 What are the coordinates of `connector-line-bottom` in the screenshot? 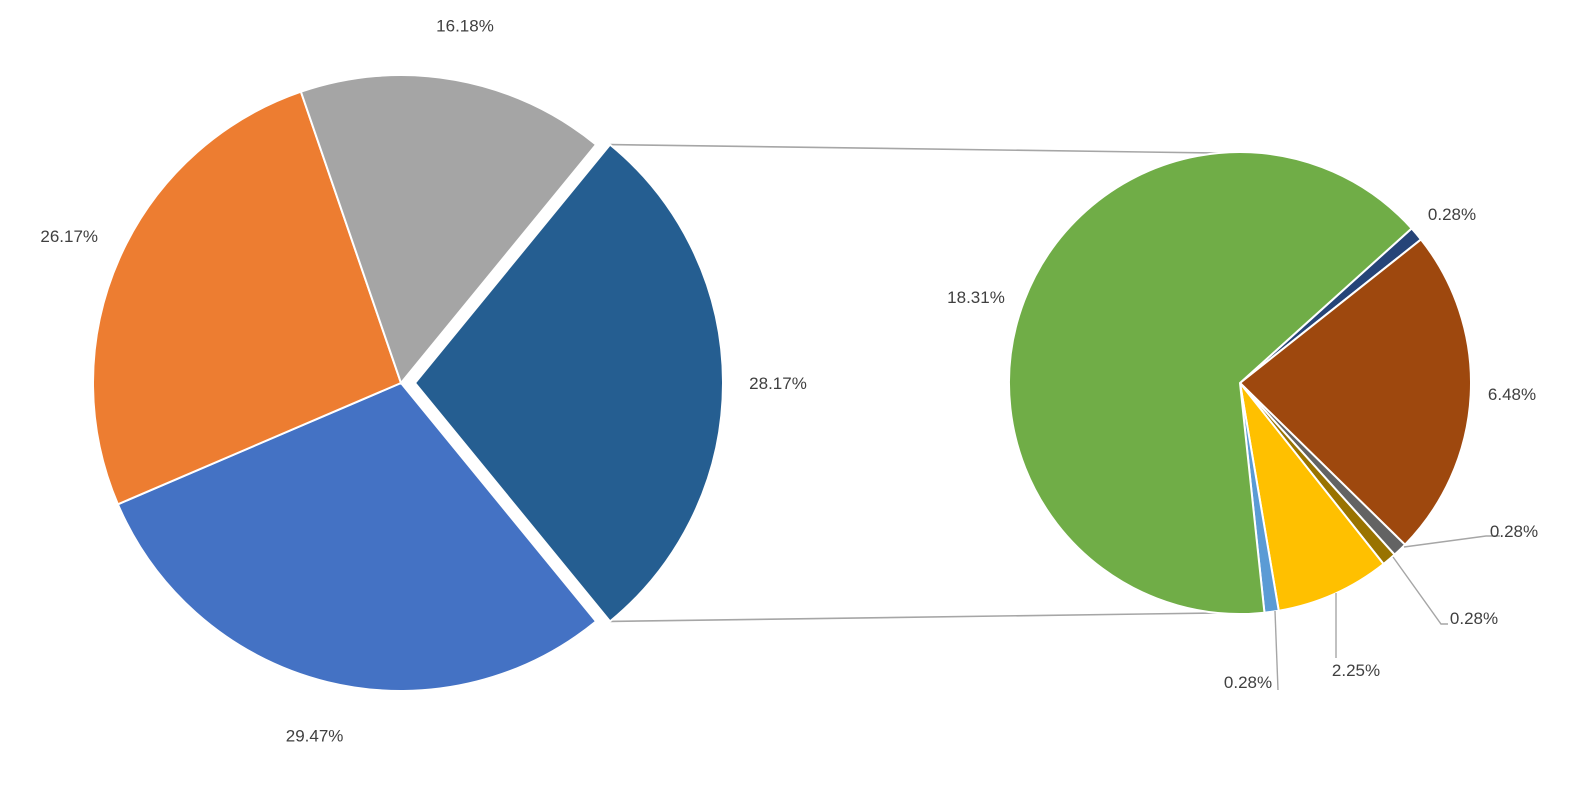 It's located at (920, 617).